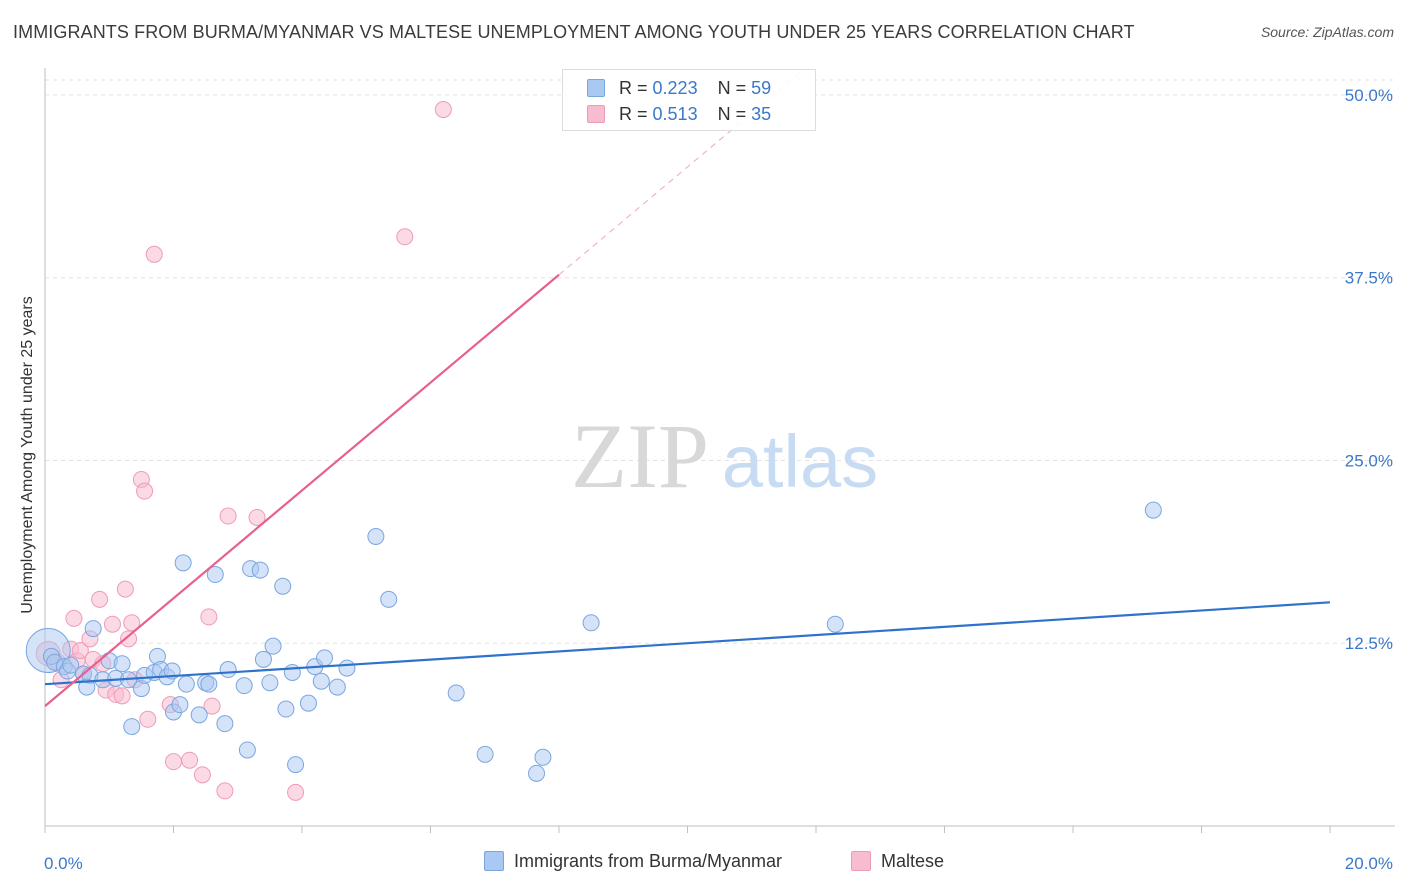 The height and width of the screenshot is (892, 1406). What do you see at coordinates (494, 861) in the screenshot?
I see `bottom-swatch-burma` at bounding box center [494, 861].